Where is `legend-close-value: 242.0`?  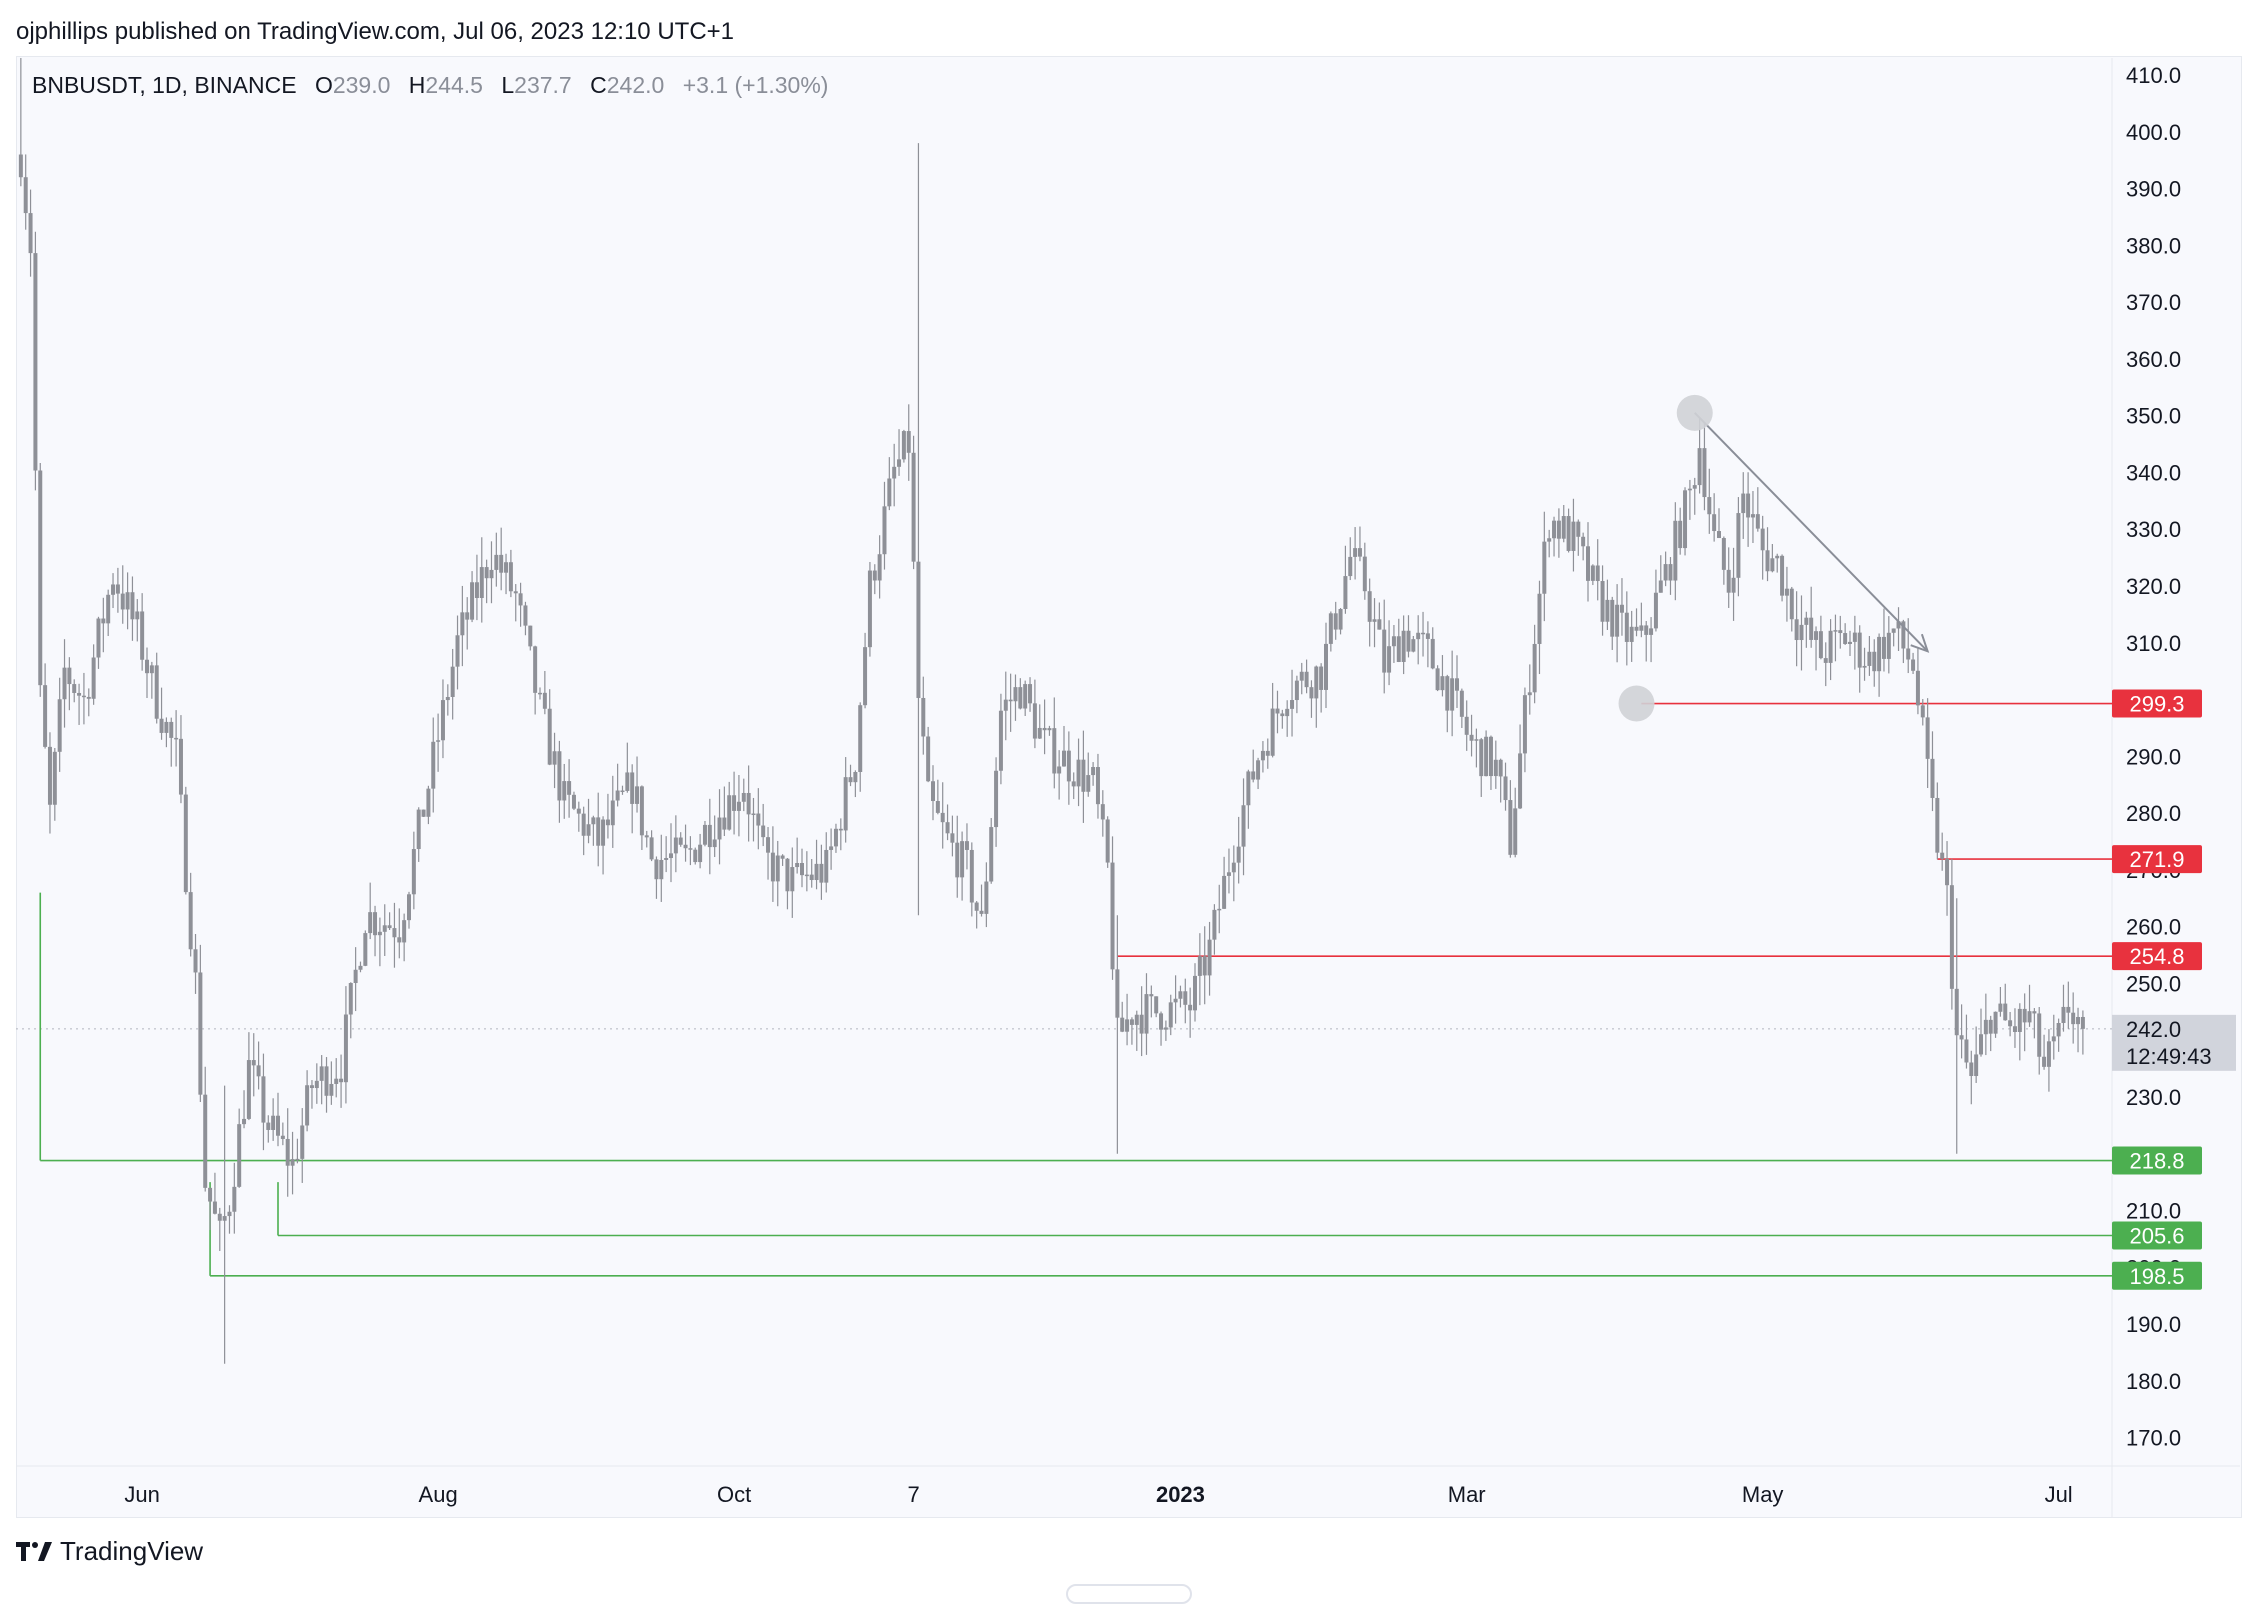
legend-close-value: 242.0 is located at coordinates (635, 85).